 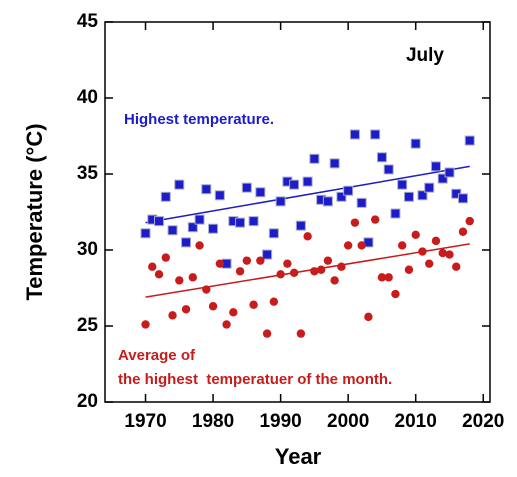 What do you see at coordinates (88, 173) in the screenshot?
I see `y-tick-label: 35` at bounding box center [88, 173].